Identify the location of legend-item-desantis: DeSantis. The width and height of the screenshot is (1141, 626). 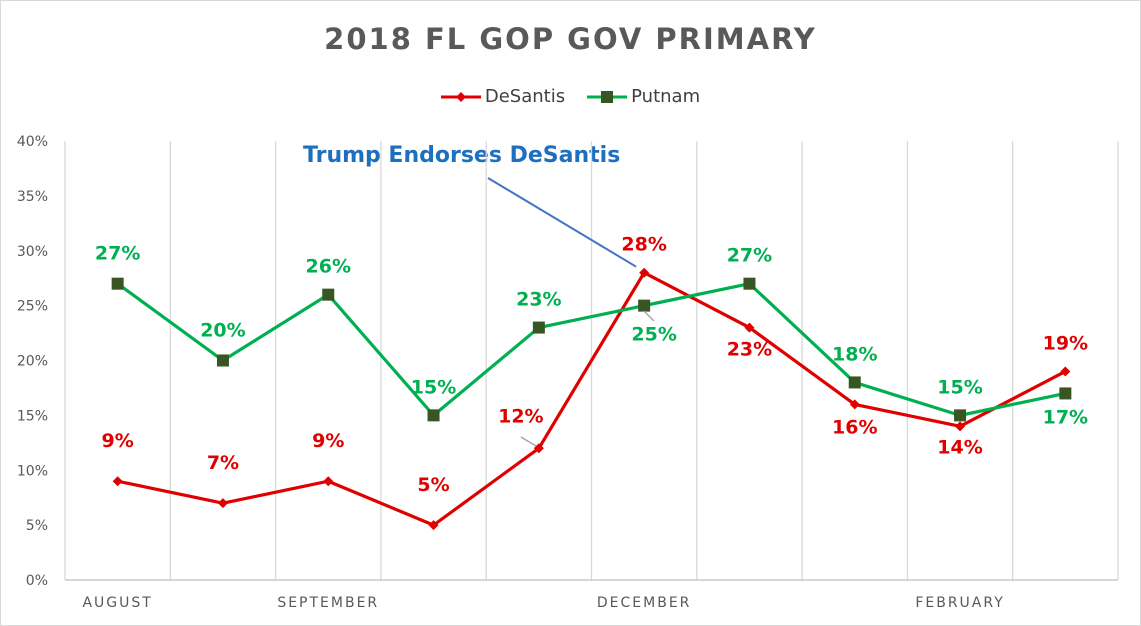
(503, 96).